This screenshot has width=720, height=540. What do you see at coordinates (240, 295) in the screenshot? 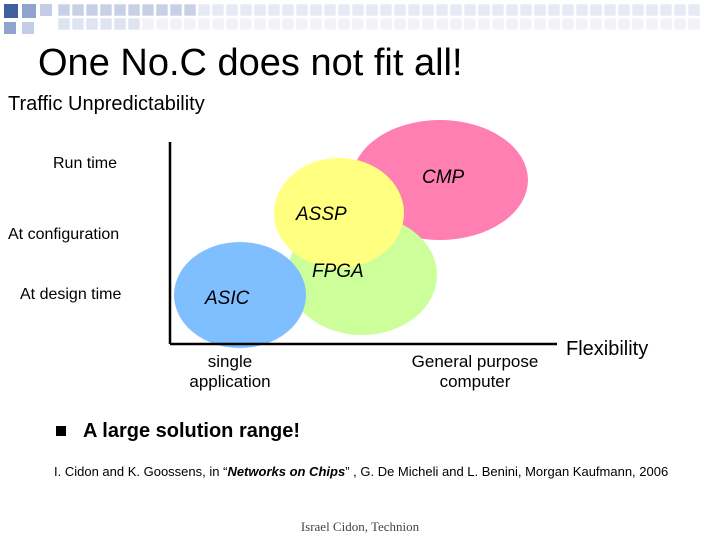
I see `asic-region` at bounding box center [240, 295].